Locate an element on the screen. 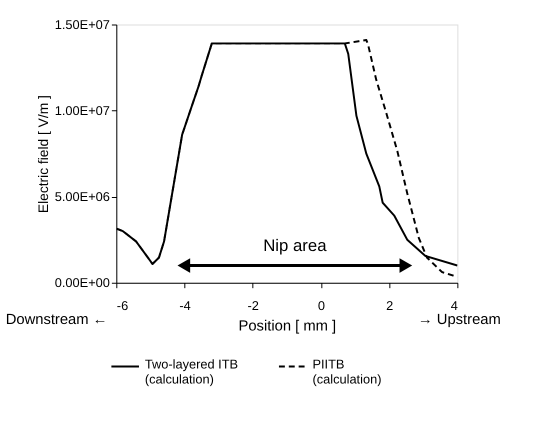 This screenshot has height=436, width=551. x-tick-label: 2 is located at coordinates (390, 305).